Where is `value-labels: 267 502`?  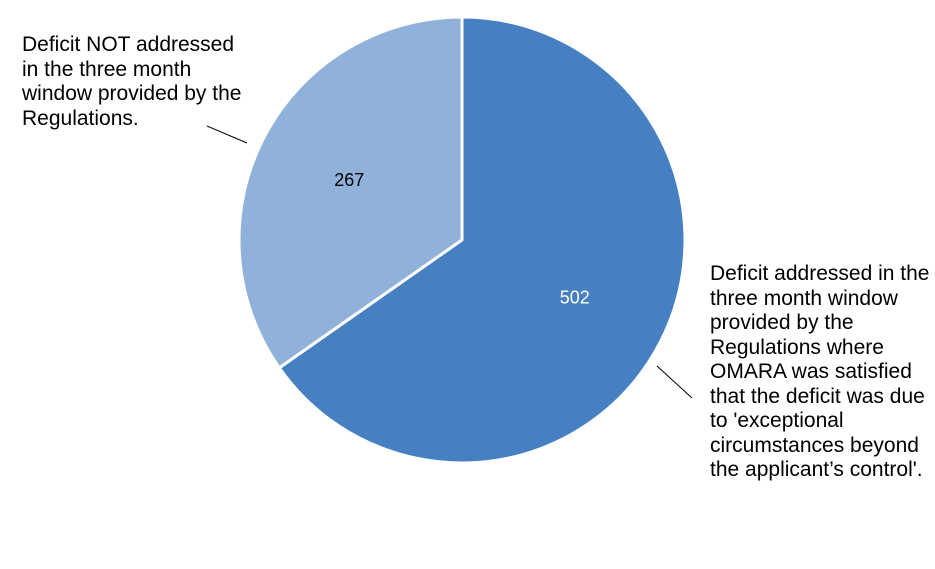 value-labels: 267 502 is located at coordinates (462, 238).